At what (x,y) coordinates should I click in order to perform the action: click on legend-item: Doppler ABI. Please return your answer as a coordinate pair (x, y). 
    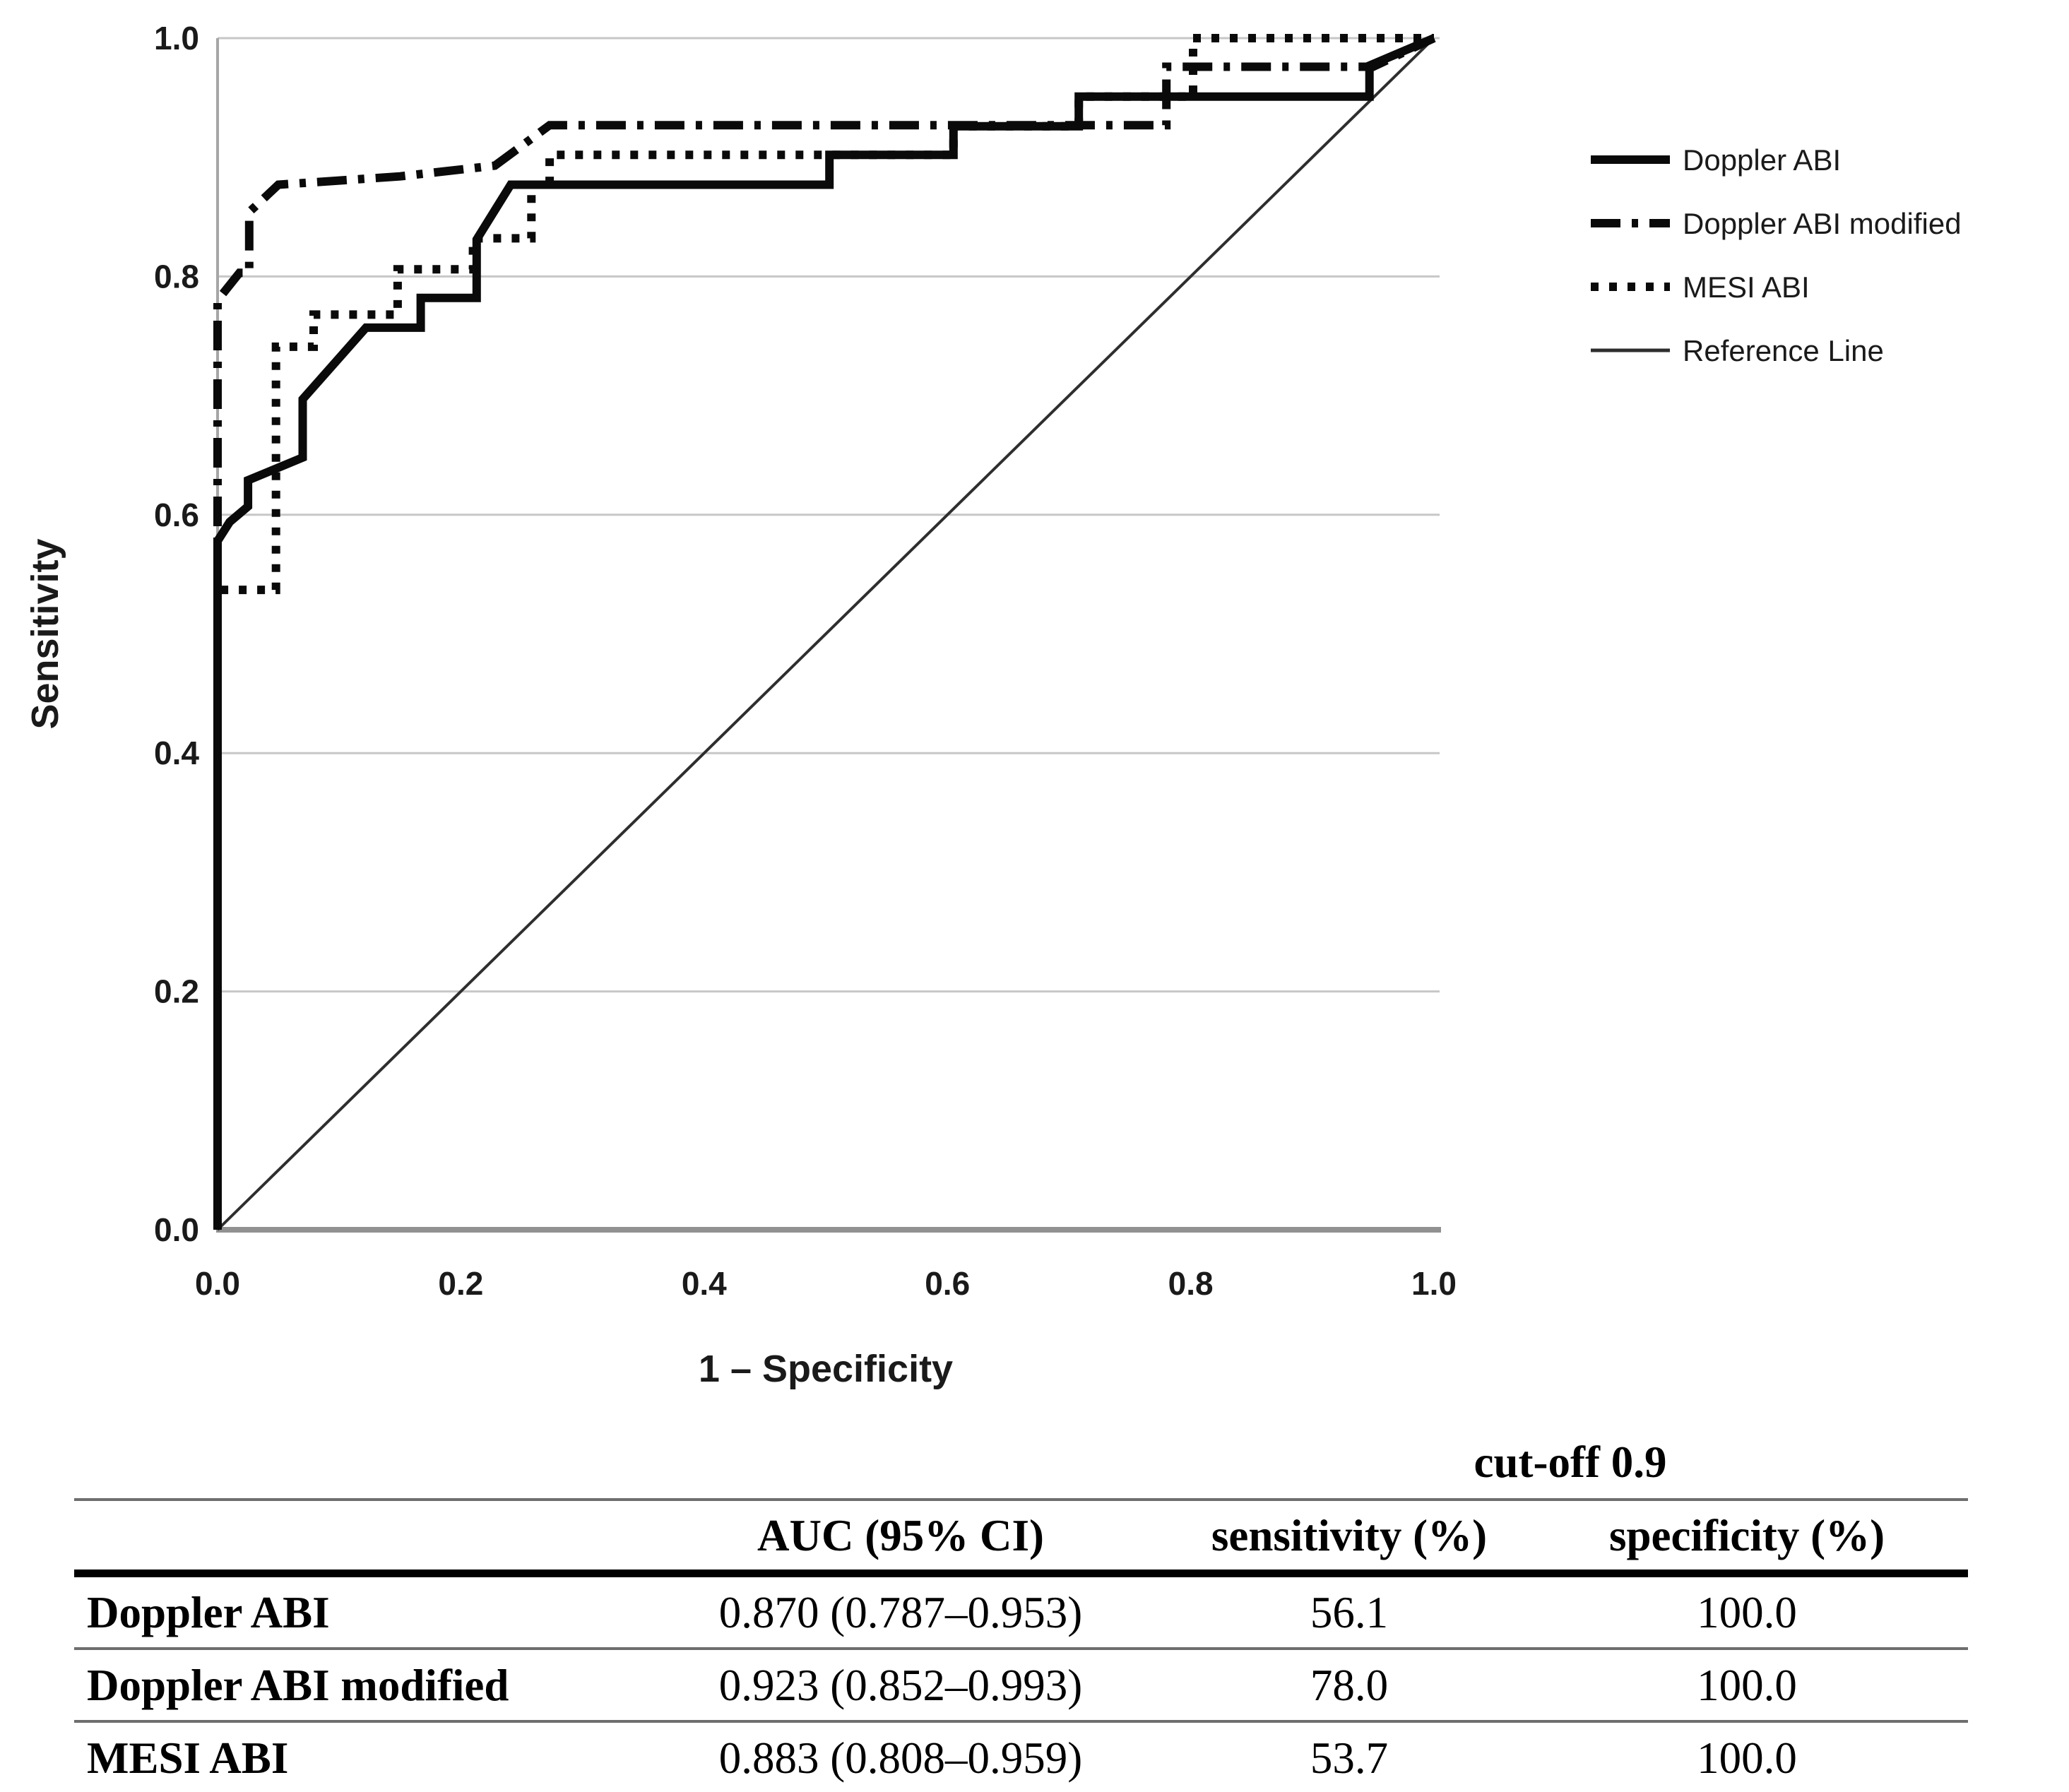
    Looking at the image, I should click on (1716, 160).